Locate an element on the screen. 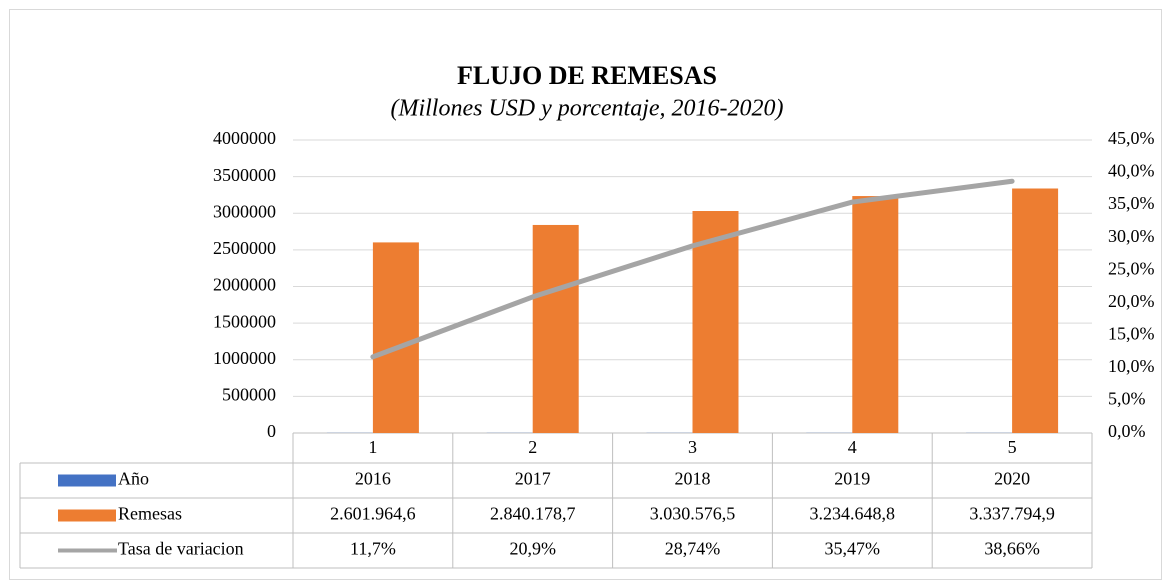  table-cell: 3.337.794,9 is located at coordinates (1012, 514).